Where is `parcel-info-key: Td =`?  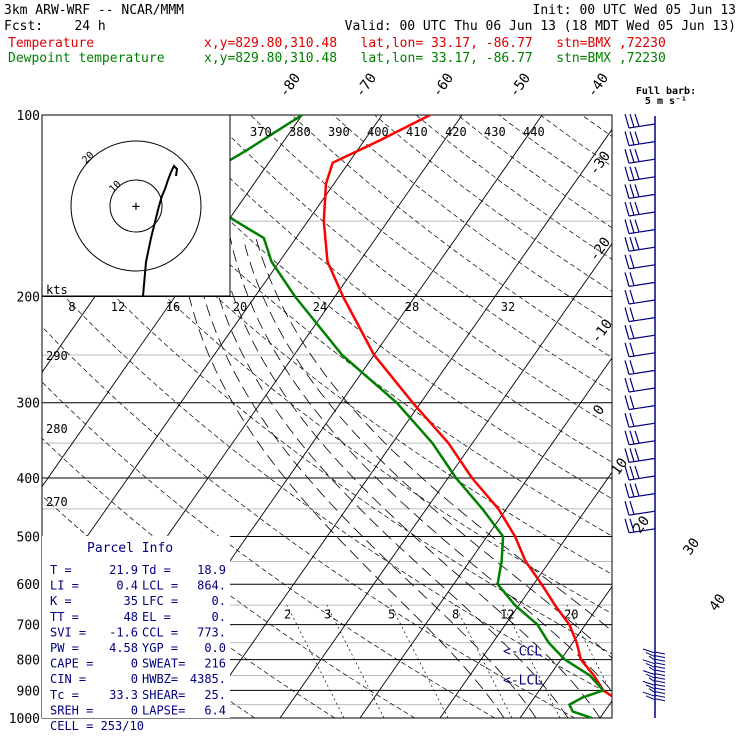 parcel-info-key: Td = is located at coordinates (156, 570).